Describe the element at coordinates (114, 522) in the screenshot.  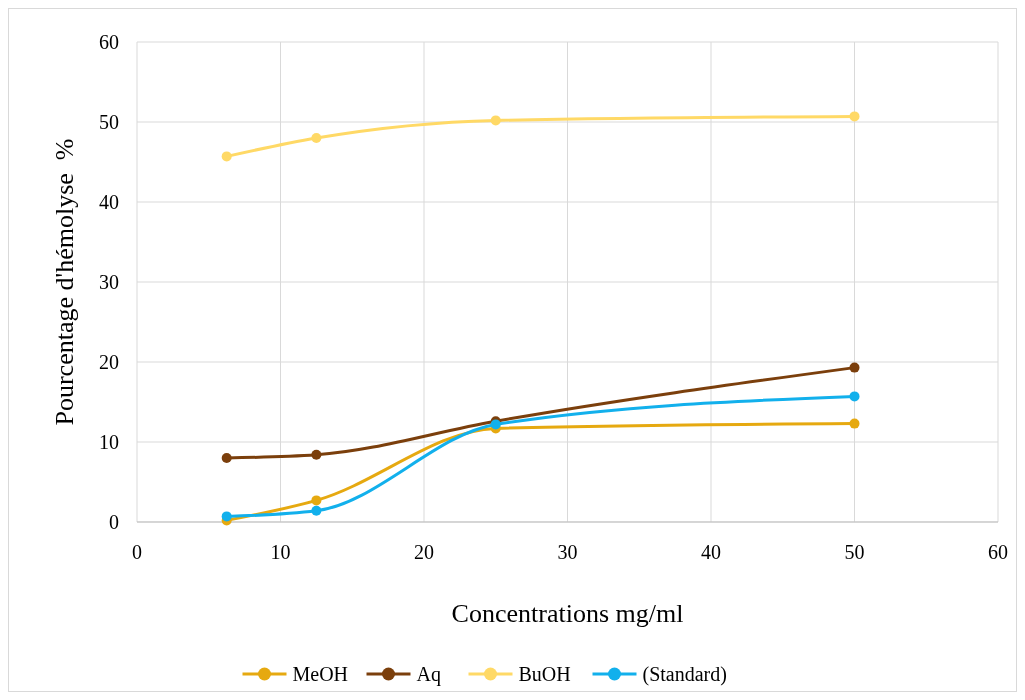
I see `y-tick-label: 0` at that location.